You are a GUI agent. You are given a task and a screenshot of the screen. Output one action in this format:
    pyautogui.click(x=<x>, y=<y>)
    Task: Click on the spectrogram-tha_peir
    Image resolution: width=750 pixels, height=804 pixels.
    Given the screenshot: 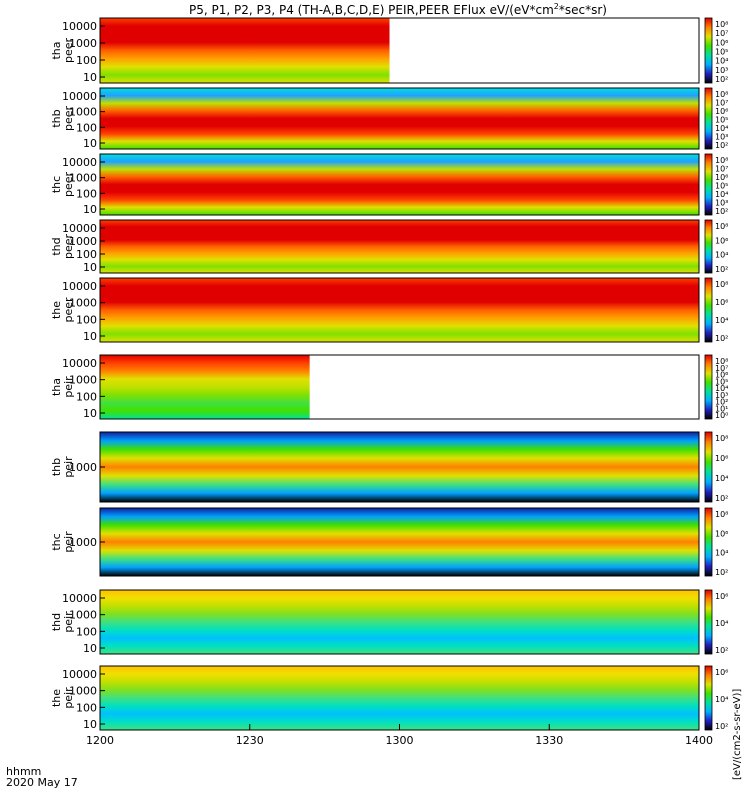 What is the action you would take?
    pyautogui.click(x=205, y=387)
    